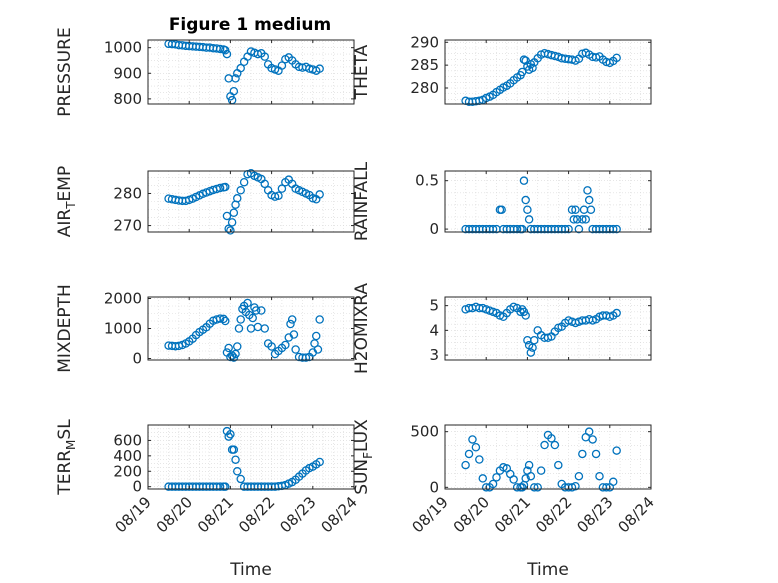 The image size is (778, 583). I want to click on y-tick-label: 290, so click(424, 42).